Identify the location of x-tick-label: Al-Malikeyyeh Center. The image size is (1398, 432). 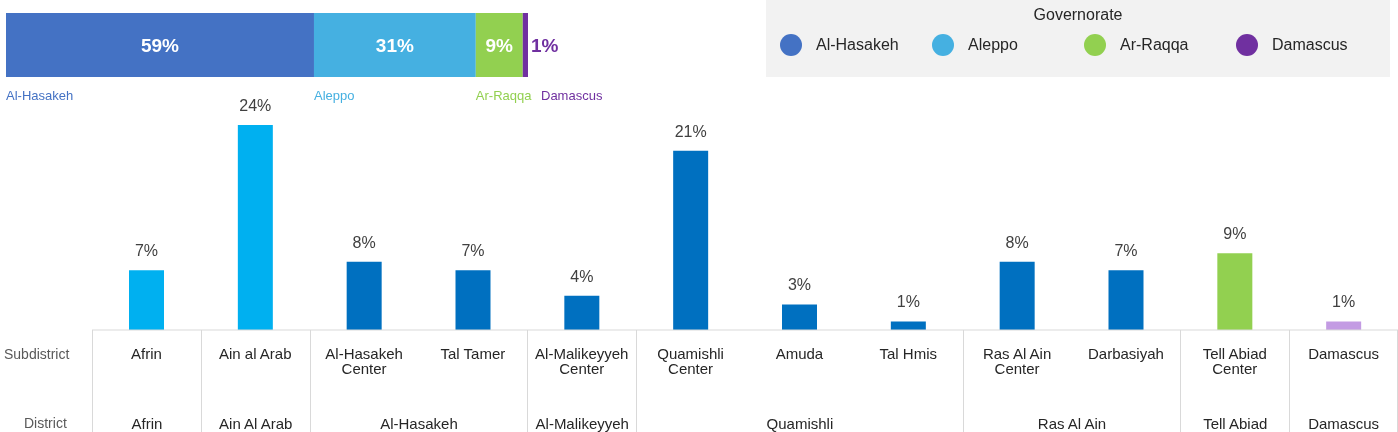
(582, 360).